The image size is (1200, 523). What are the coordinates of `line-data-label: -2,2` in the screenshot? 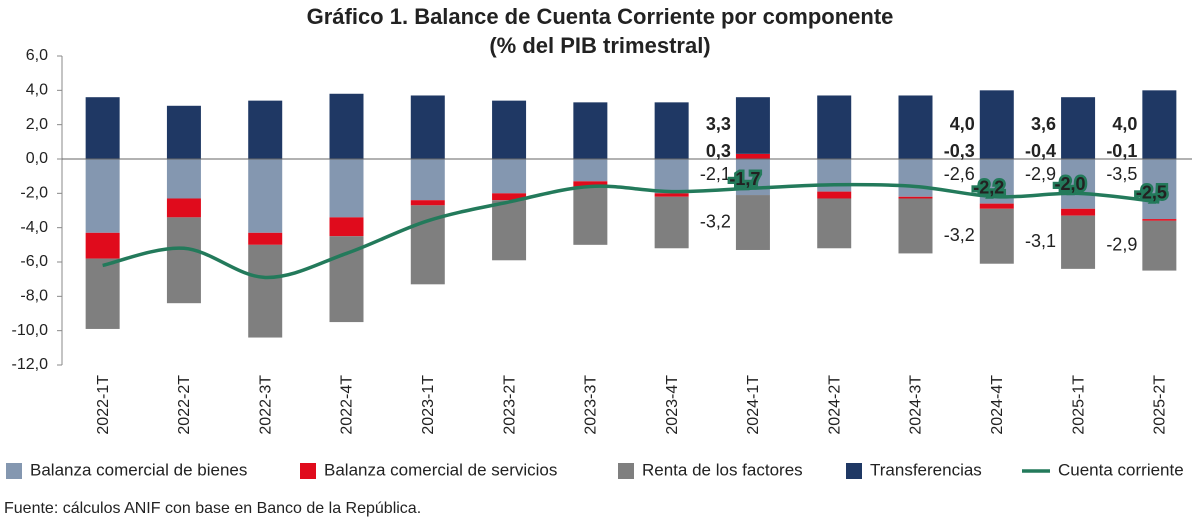 It's located at (988, 188).